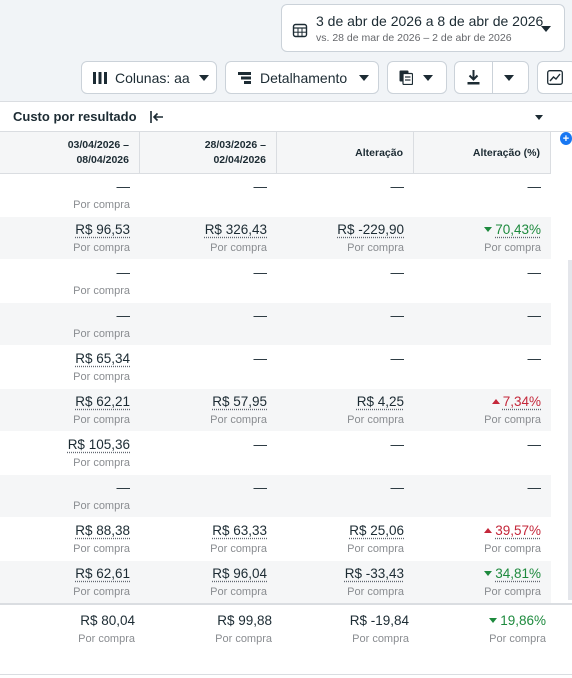 The width and height of the screenshot is (572, 678). I want to click on total-pct-value: 19,86%, so click(517, 620).